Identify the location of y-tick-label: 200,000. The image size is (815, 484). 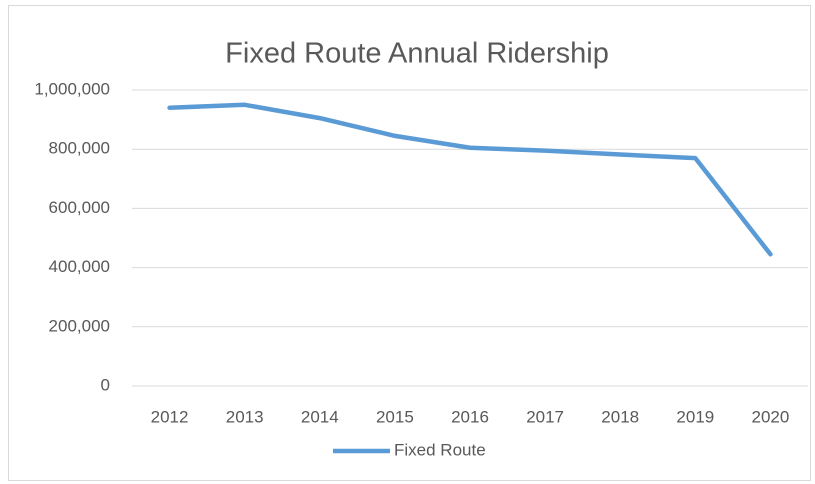
(79, 325).